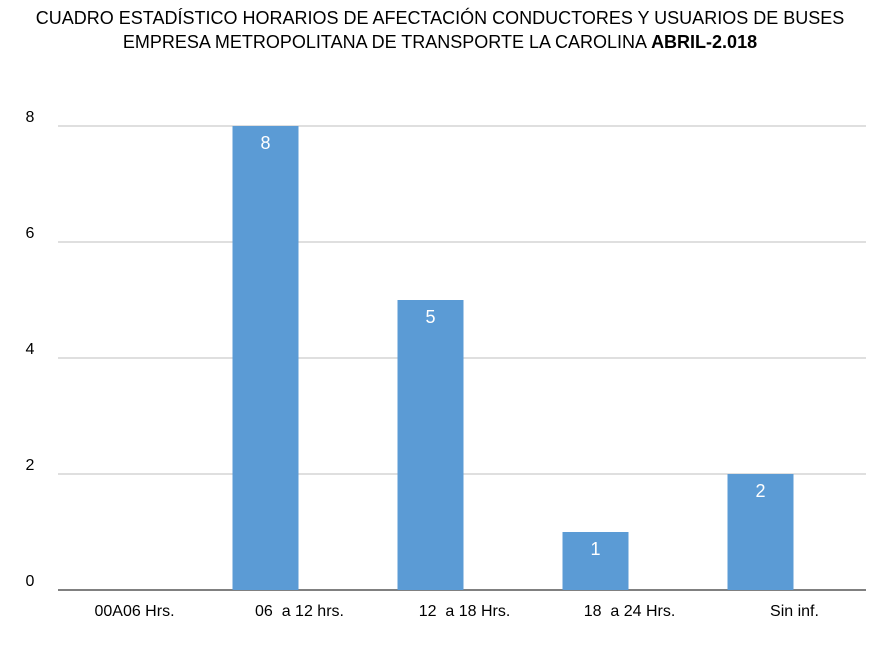 The width and height of the screenshot is (896, 651). I want to click on x-tick-label: 06 a 12 hrs., so click(299, 611).